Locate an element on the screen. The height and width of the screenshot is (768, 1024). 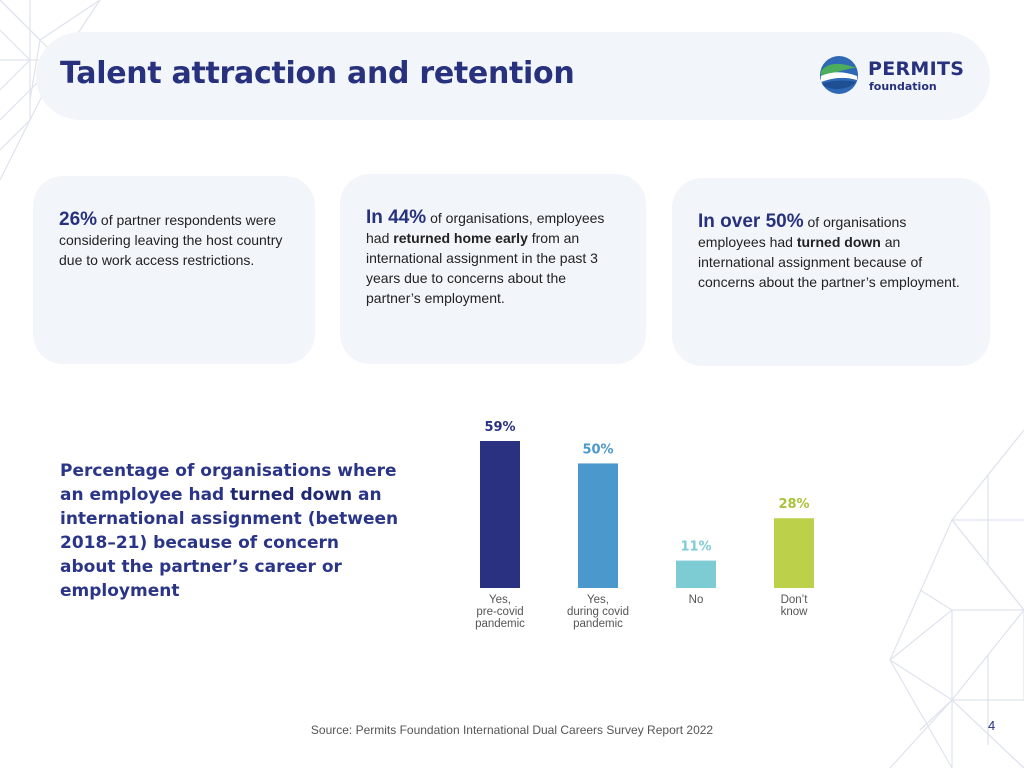
logo-name: PERMITS is located at coordinates (916, 69).